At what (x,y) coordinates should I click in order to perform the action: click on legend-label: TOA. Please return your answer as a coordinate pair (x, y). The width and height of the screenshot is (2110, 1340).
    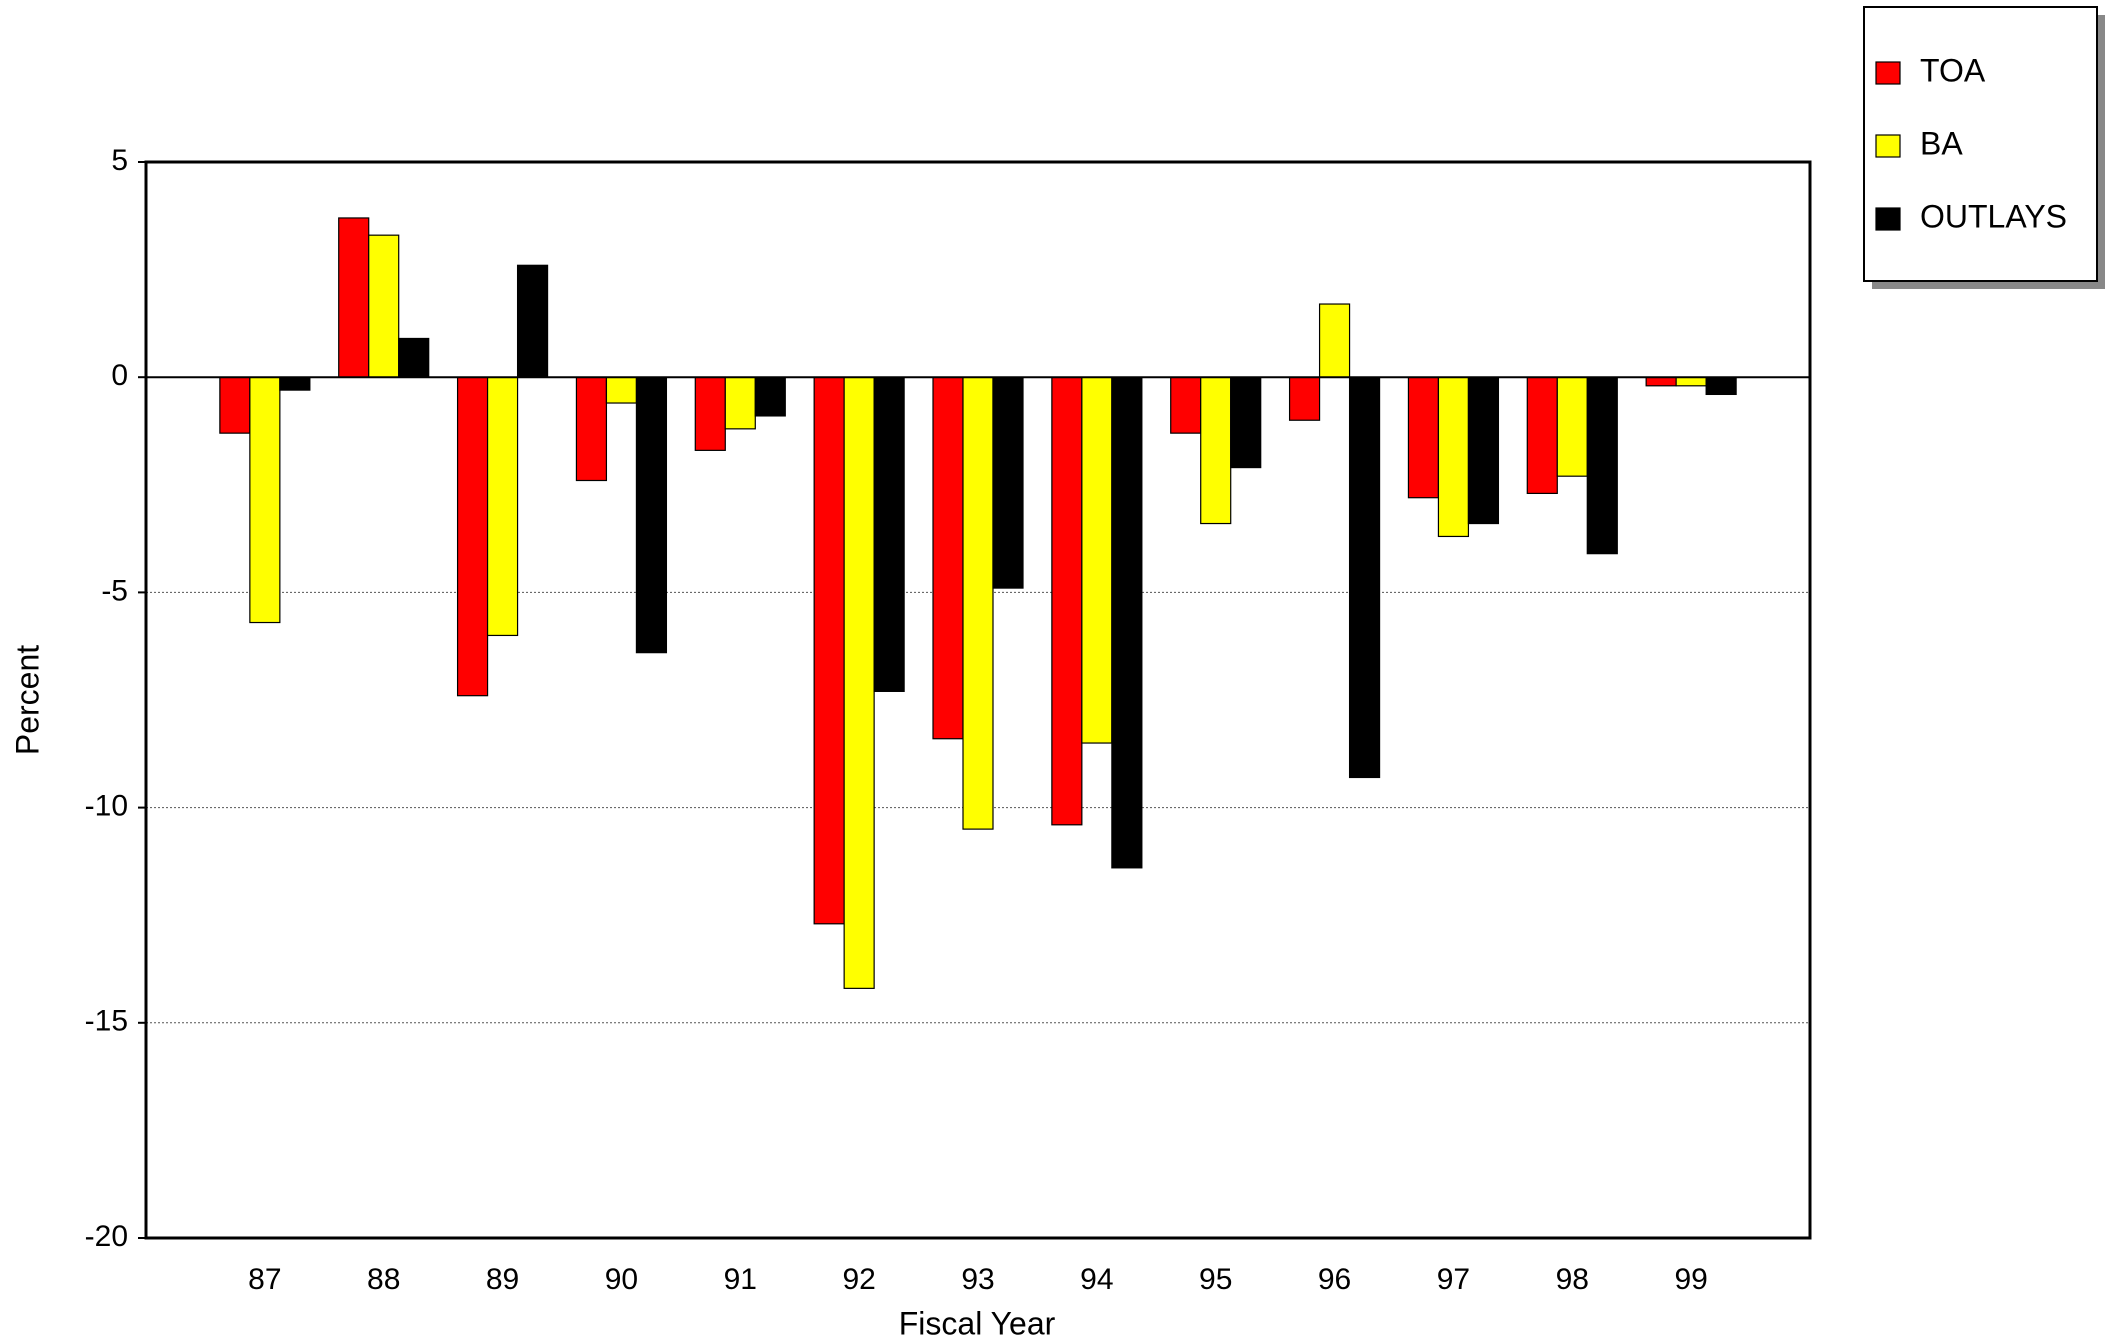
    Looking at the image, I should click on (1953, 70).